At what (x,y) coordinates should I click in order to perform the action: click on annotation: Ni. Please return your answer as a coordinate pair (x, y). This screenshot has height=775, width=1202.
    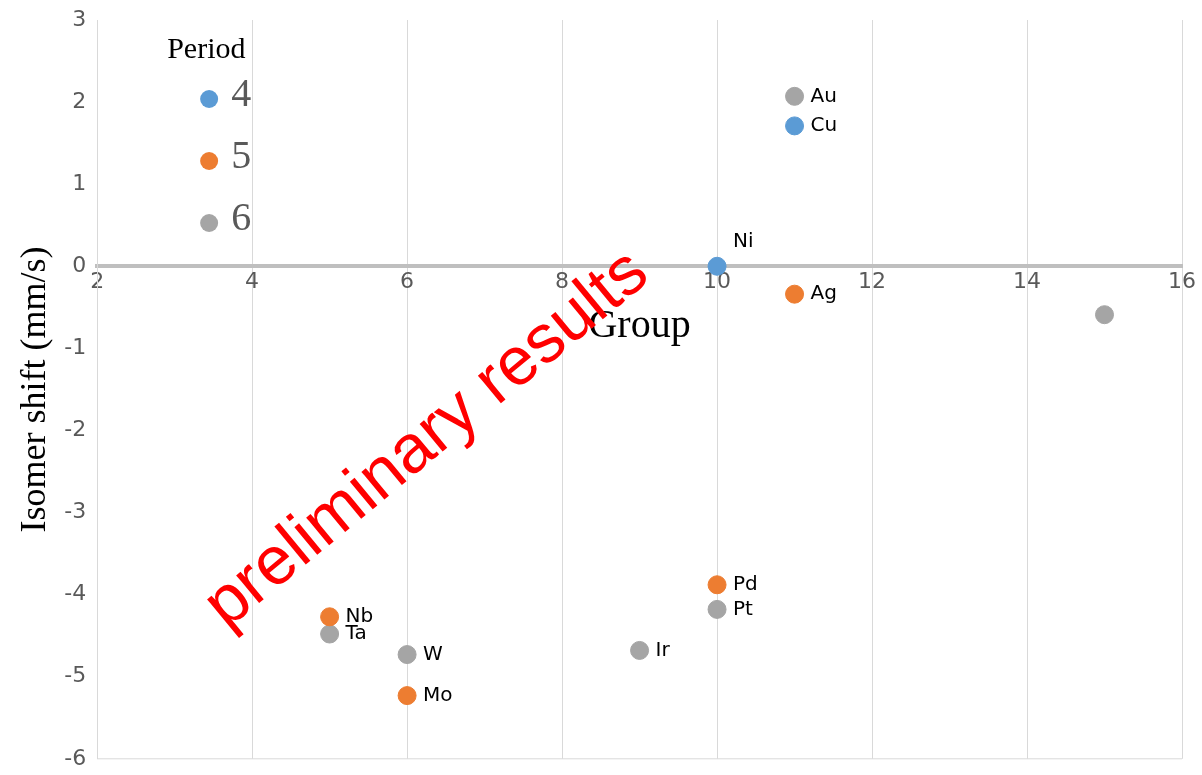
    Looking at the image, I should click on (743, 240).